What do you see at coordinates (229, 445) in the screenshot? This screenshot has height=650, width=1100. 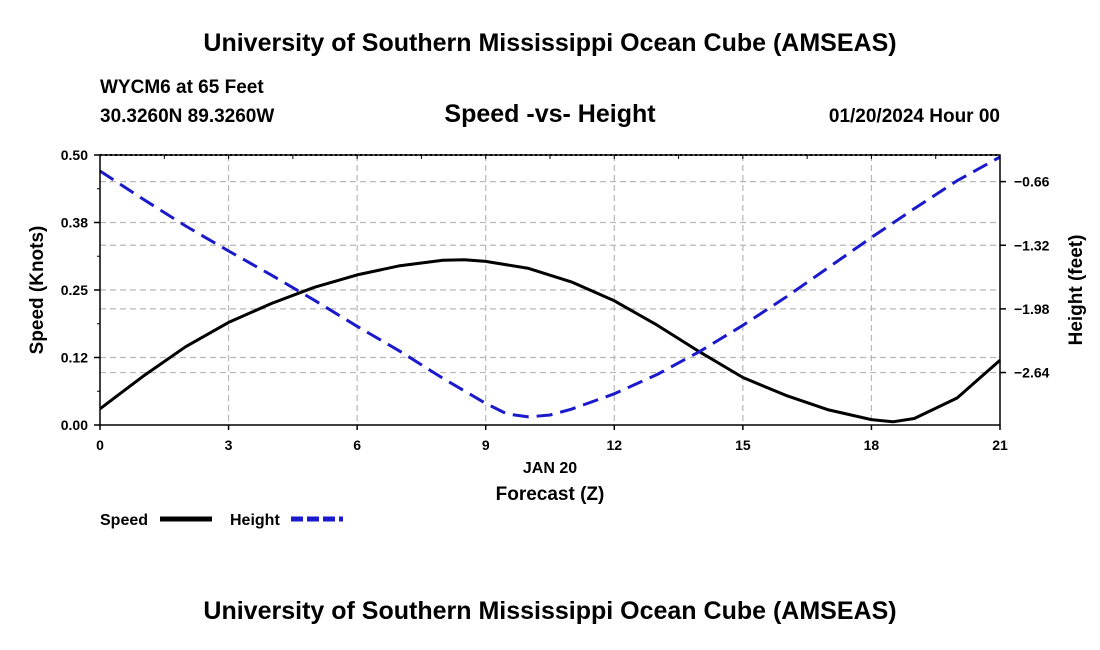 I see `x-tick-label: 3` at bounding box center [229, 445].